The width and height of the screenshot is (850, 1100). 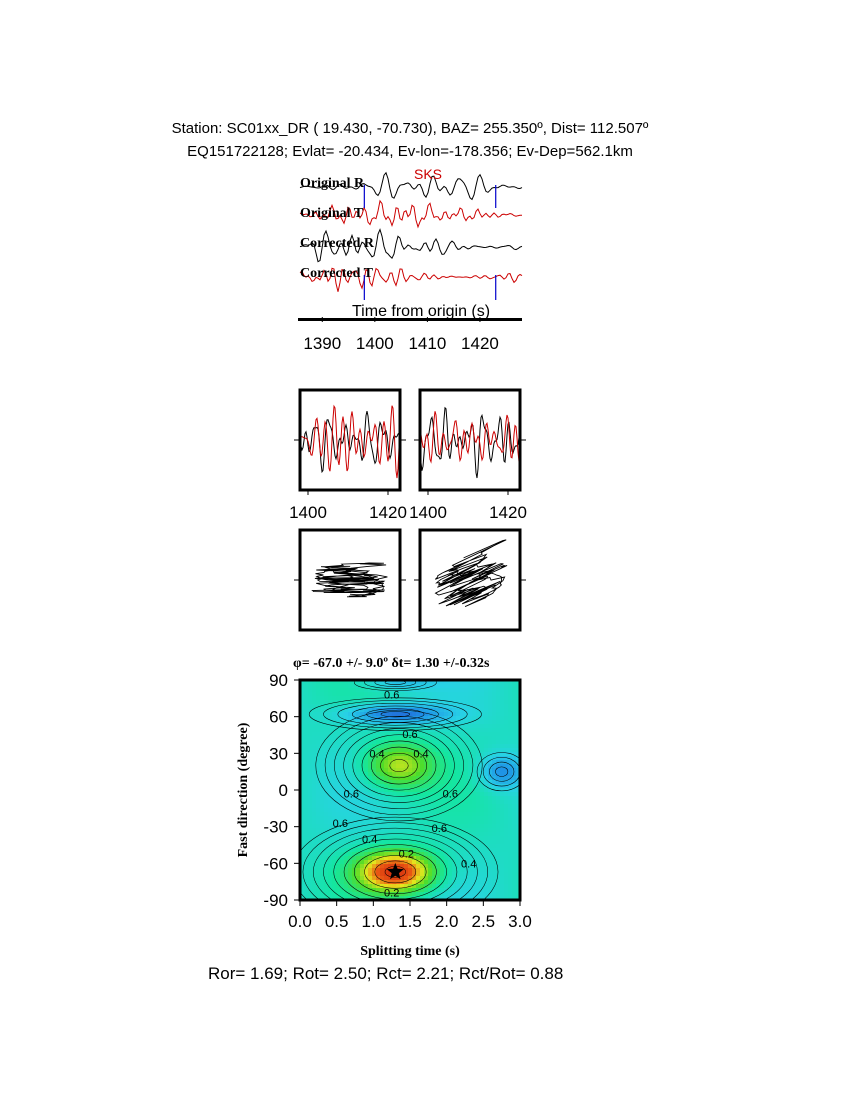 What do you see at coordinates (409, 735) in the screenshot?
I see `contour-label: 0.6` at bounding box center [409, 735].